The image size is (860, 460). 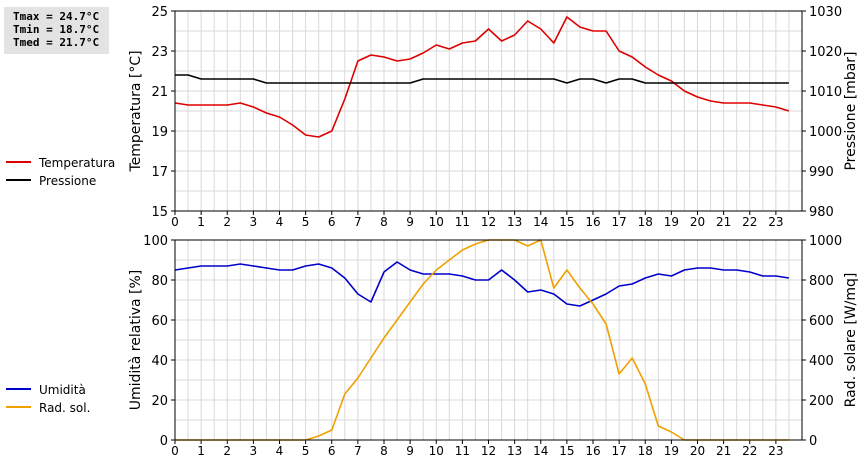 What do you see at coordinates (155, 241) in the screenshot?
I see `humidity-radiation-ytick-left-label: 100` at bounding box center [155, 241].